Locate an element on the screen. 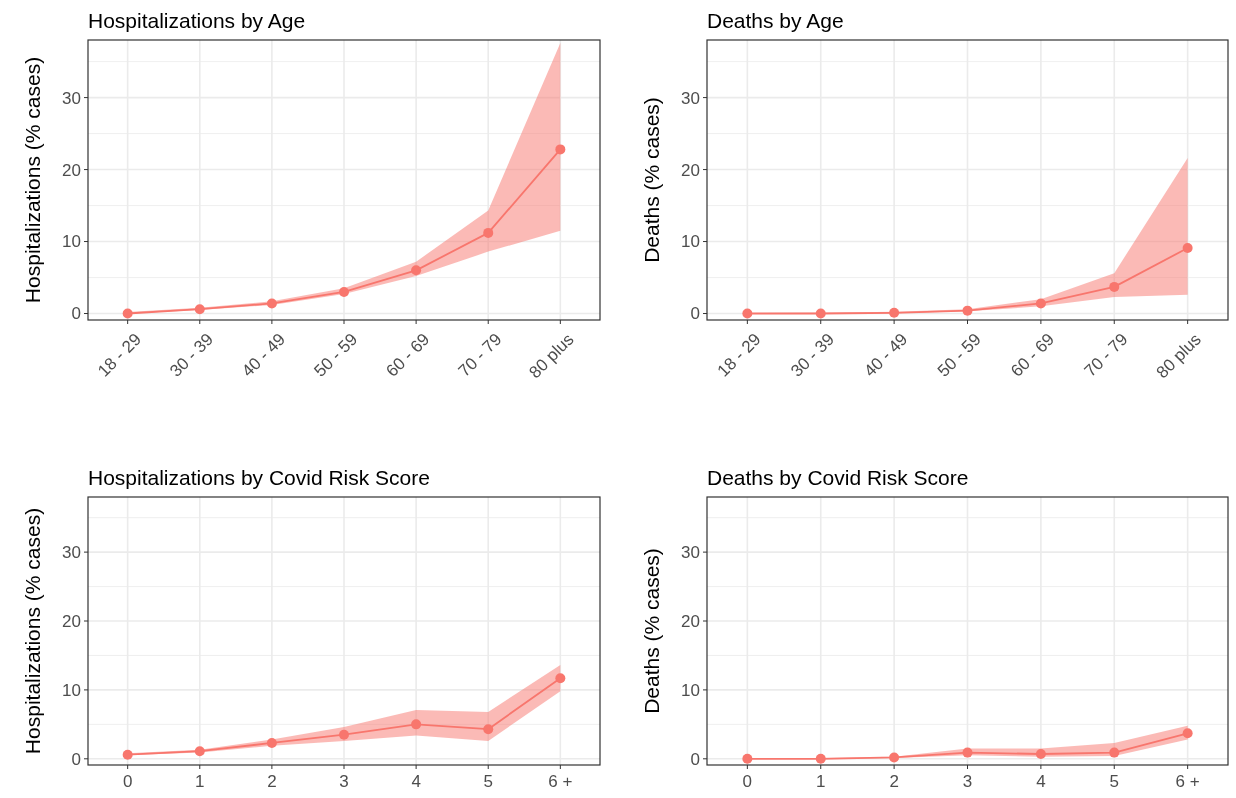 This screenshot has width=1236, height=798. chart-title: Deaths by Age is located at coordinates (775, 20).